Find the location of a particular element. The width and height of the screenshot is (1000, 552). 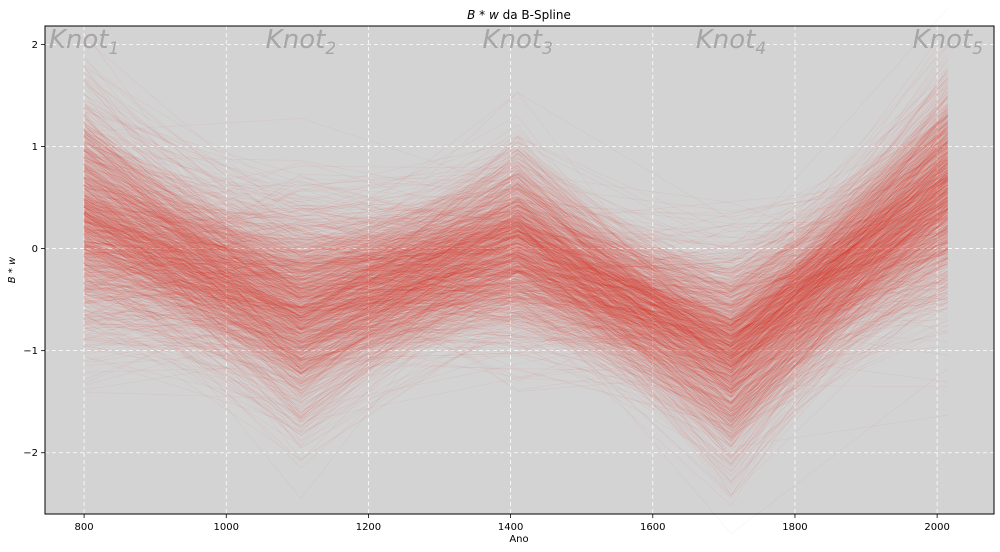

chart-title-main: B * w is located at coordinates (483, 15).